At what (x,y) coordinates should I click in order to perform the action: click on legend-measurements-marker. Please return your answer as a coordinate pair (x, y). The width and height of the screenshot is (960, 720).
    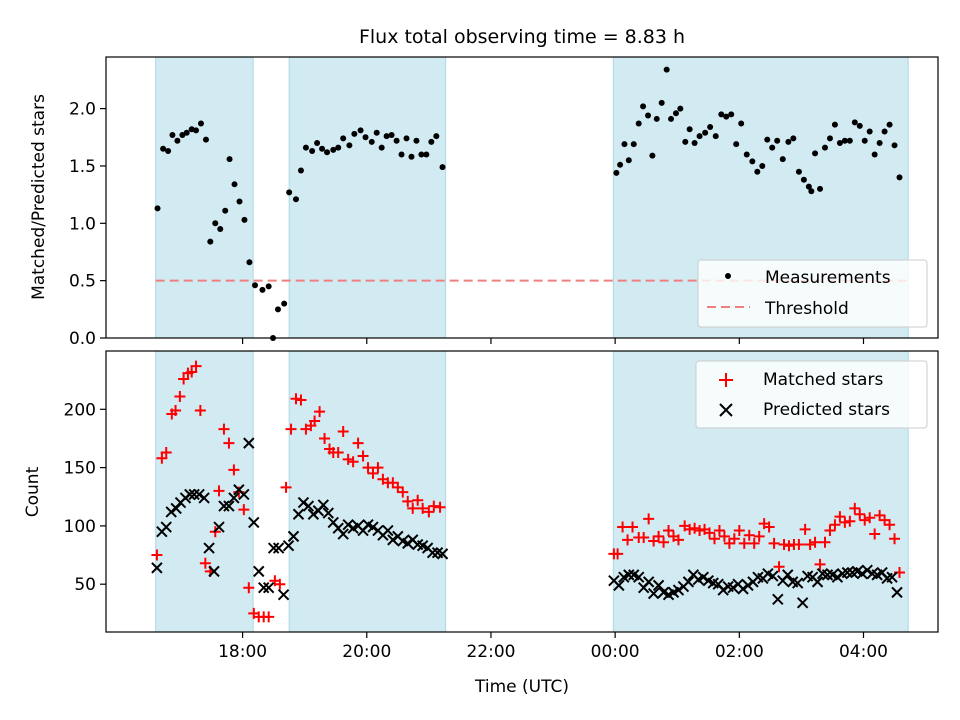
    Looking at the image, I should click on (728, 276).